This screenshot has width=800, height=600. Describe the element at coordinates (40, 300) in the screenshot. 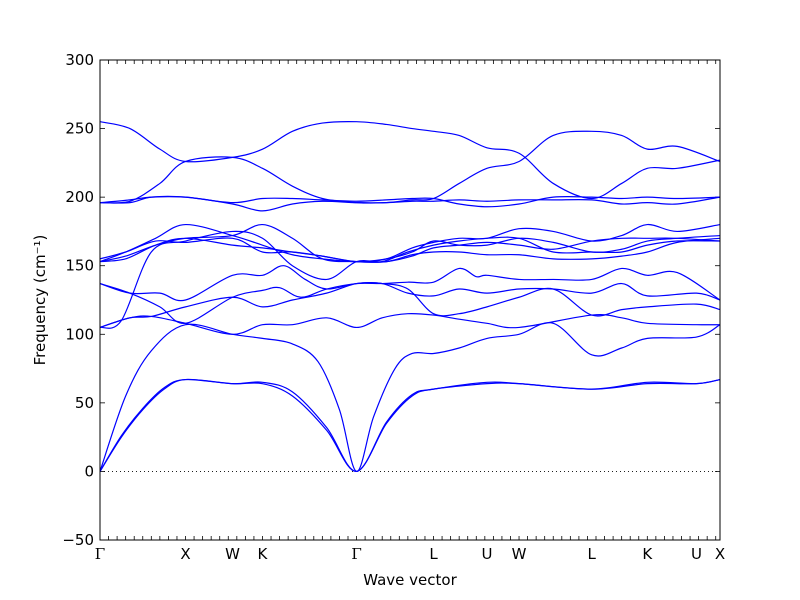

I see `y-axis-label: Frequency (cm⁻¹)` at that location.